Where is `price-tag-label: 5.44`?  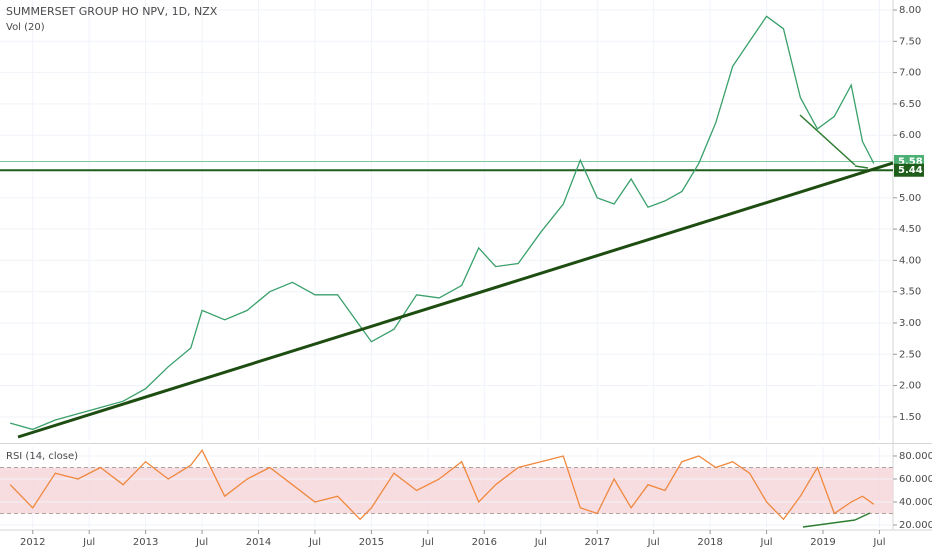
price-tag-label: 5.44 is located at coordinates (910, 170).